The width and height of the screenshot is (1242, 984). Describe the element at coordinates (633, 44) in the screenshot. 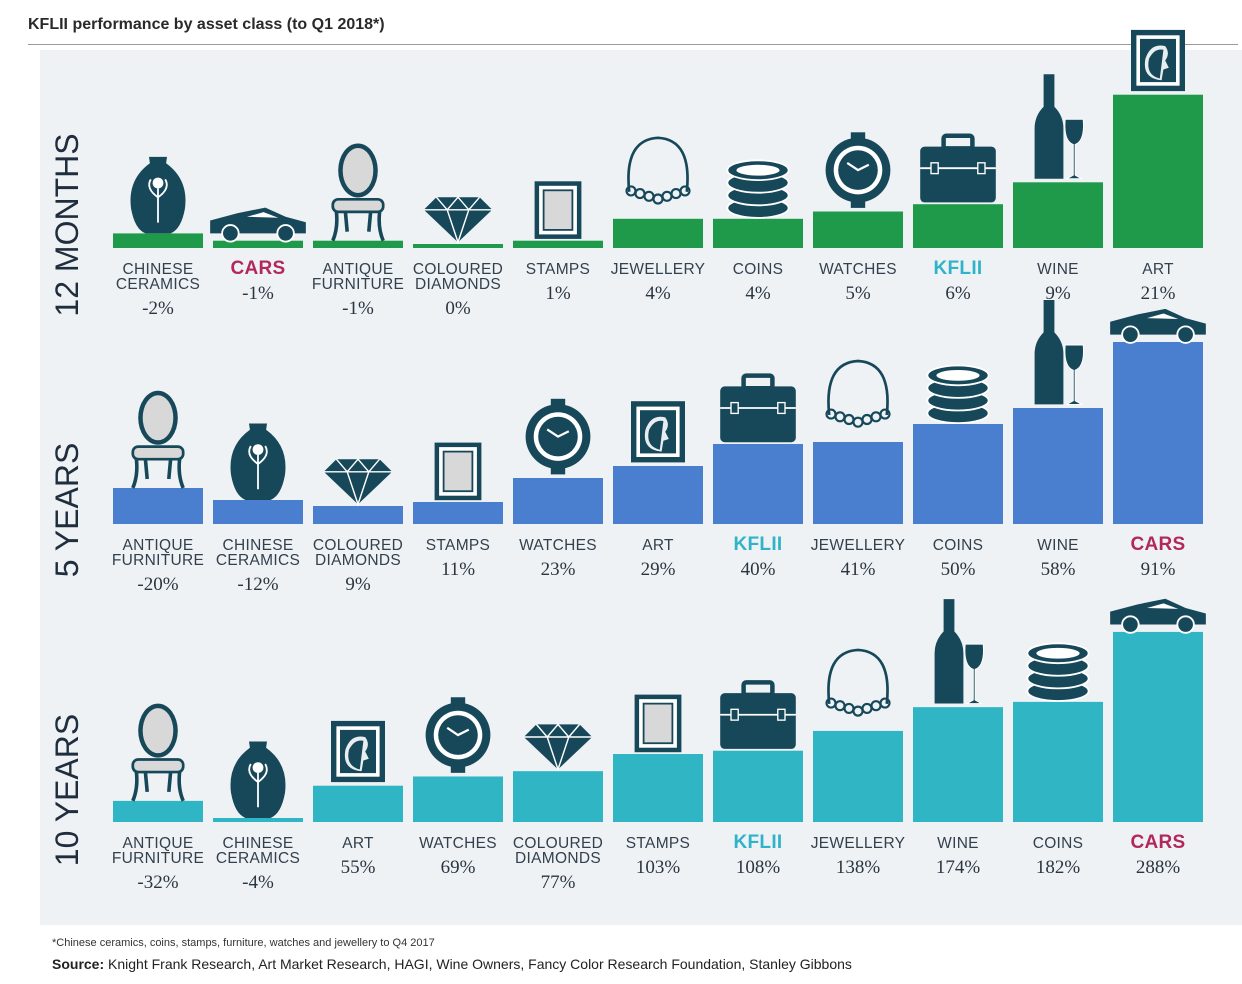

I see `title-rule` at that location.